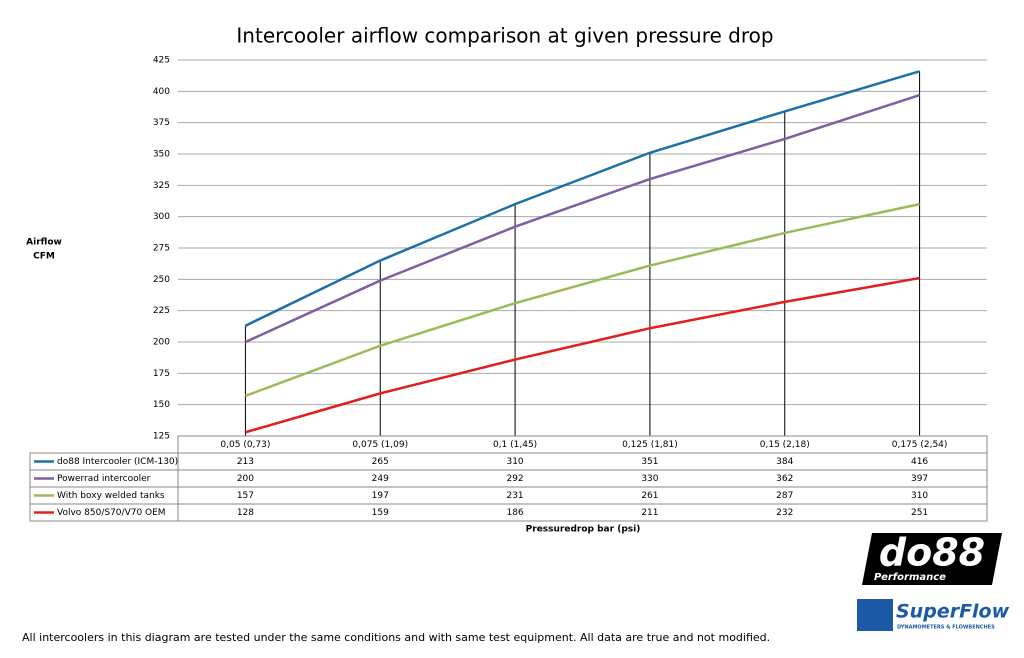 The width and height of the screenshot is (1024, 658). What do you see at coordinates (953, 612) in the screenshot?
I see `logo-text: SuperFlow` at bounding box center [953, 612].